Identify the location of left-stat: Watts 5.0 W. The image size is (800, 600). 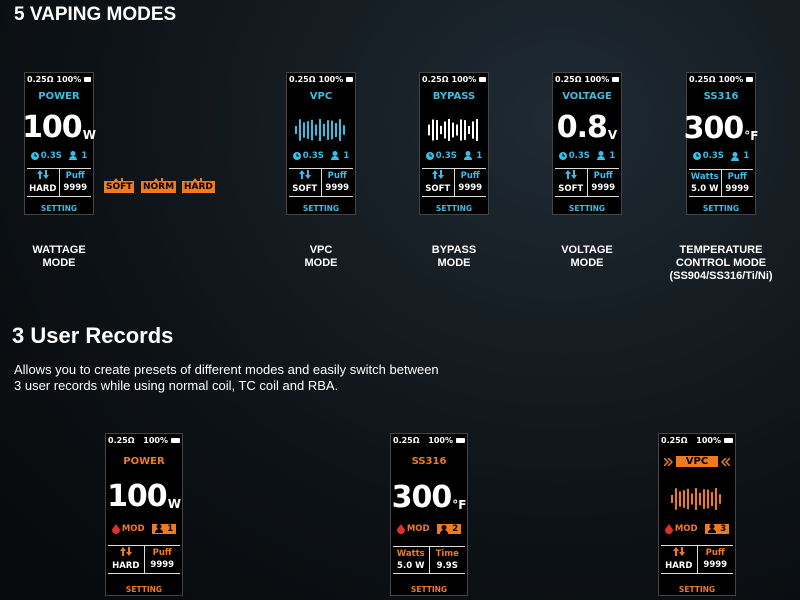
(705, 183).